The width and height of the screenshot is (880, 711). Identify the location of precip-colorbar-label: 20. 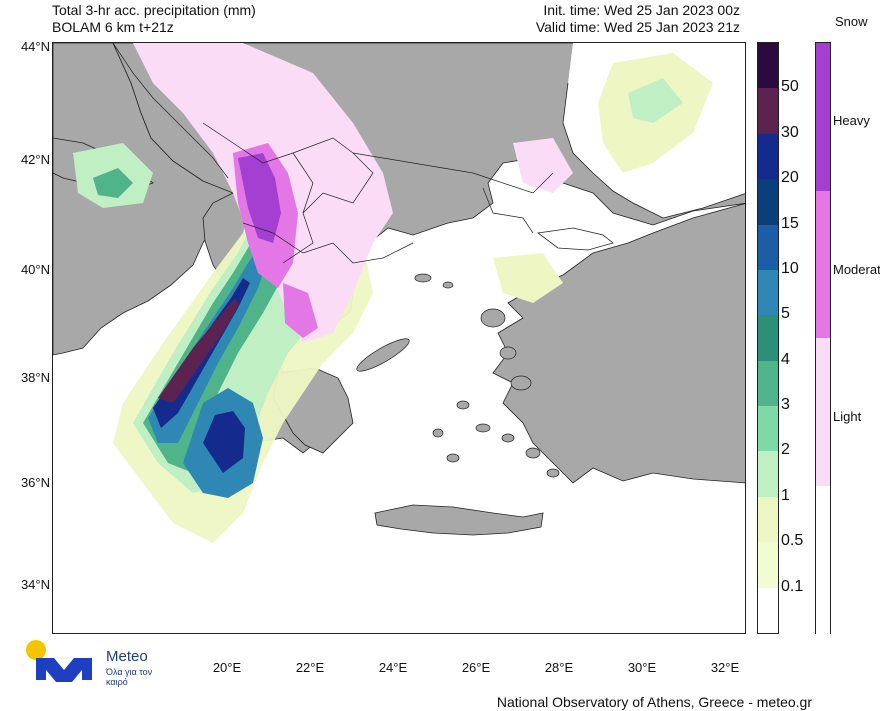
(790, 178).